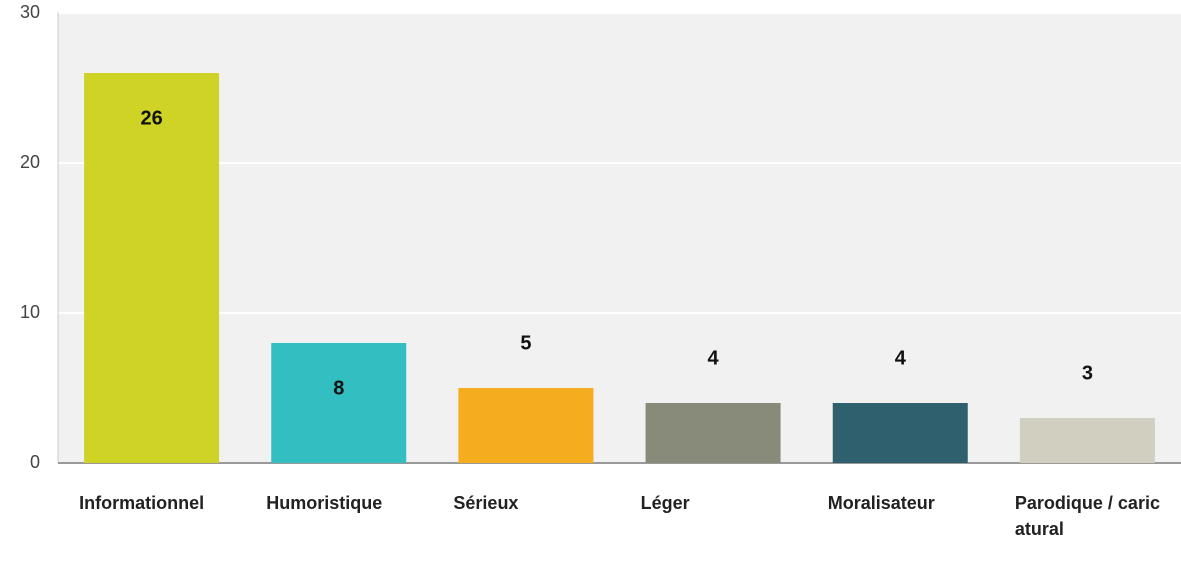 The image size is (1181, 579). Describe the element at coordinates (151, 118) in the screenshot. I see `value-label: 26` at that location.